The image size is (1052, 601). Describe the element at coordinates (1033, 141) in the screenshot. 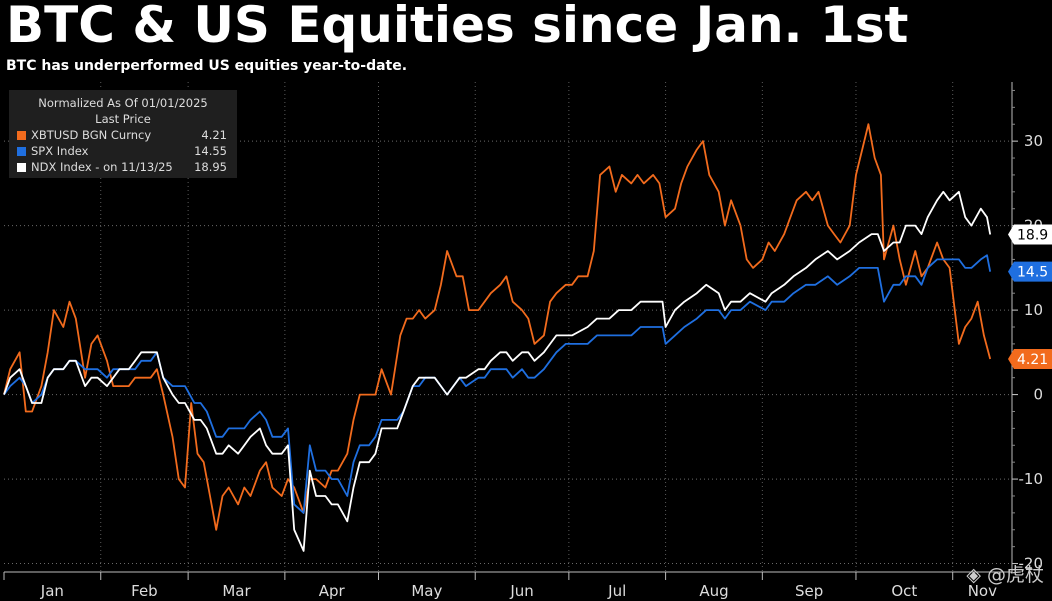

I see `y-tick-label-30: 30` at that location.